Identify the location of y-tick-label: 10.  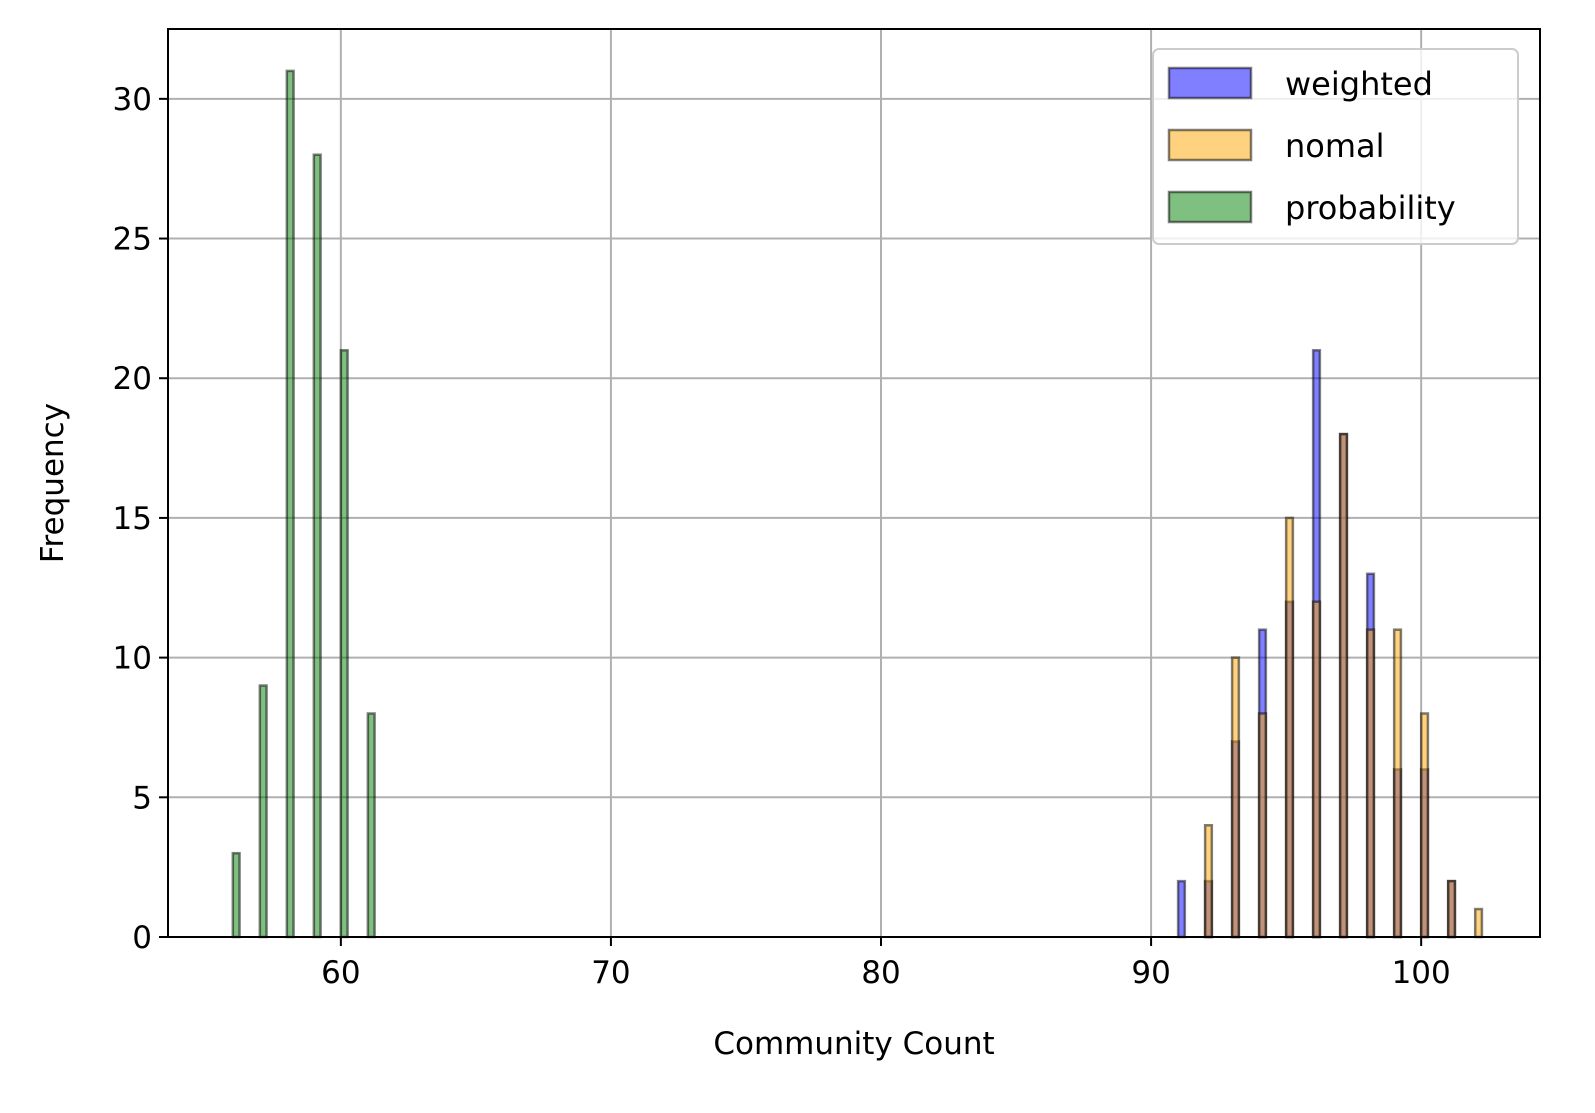
(132, 659).